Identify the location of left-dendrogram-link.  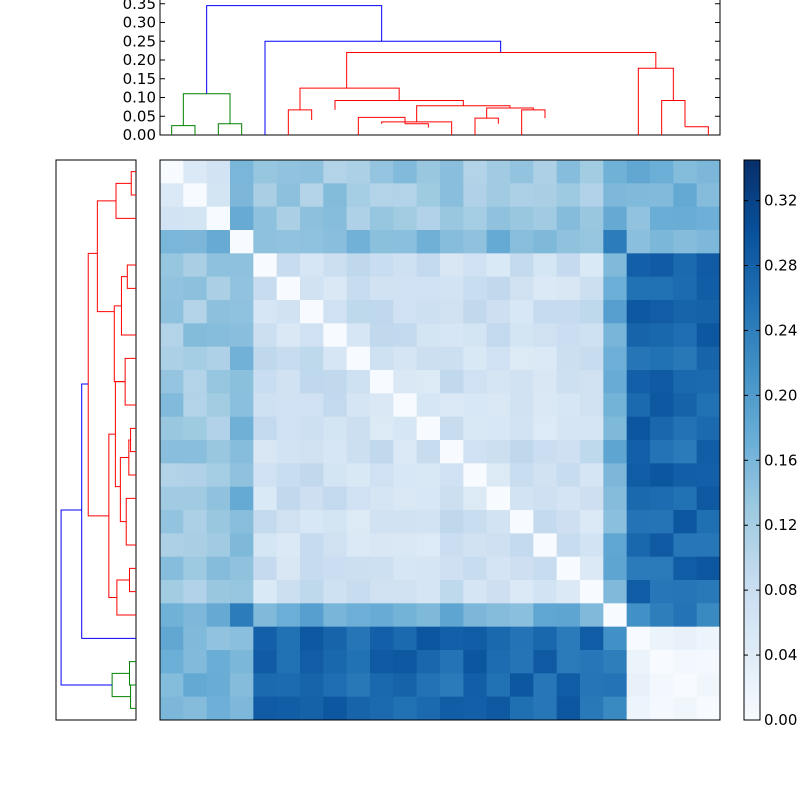
(130, 521).